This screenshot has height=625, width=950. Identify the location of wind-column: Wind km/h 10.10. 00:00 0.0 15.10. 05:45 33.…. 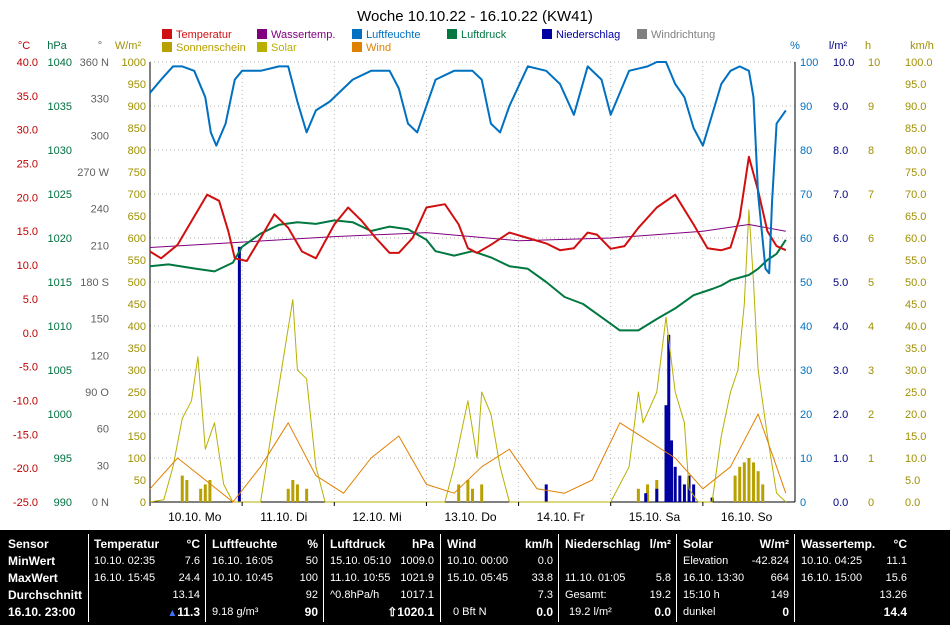
(500, 579).